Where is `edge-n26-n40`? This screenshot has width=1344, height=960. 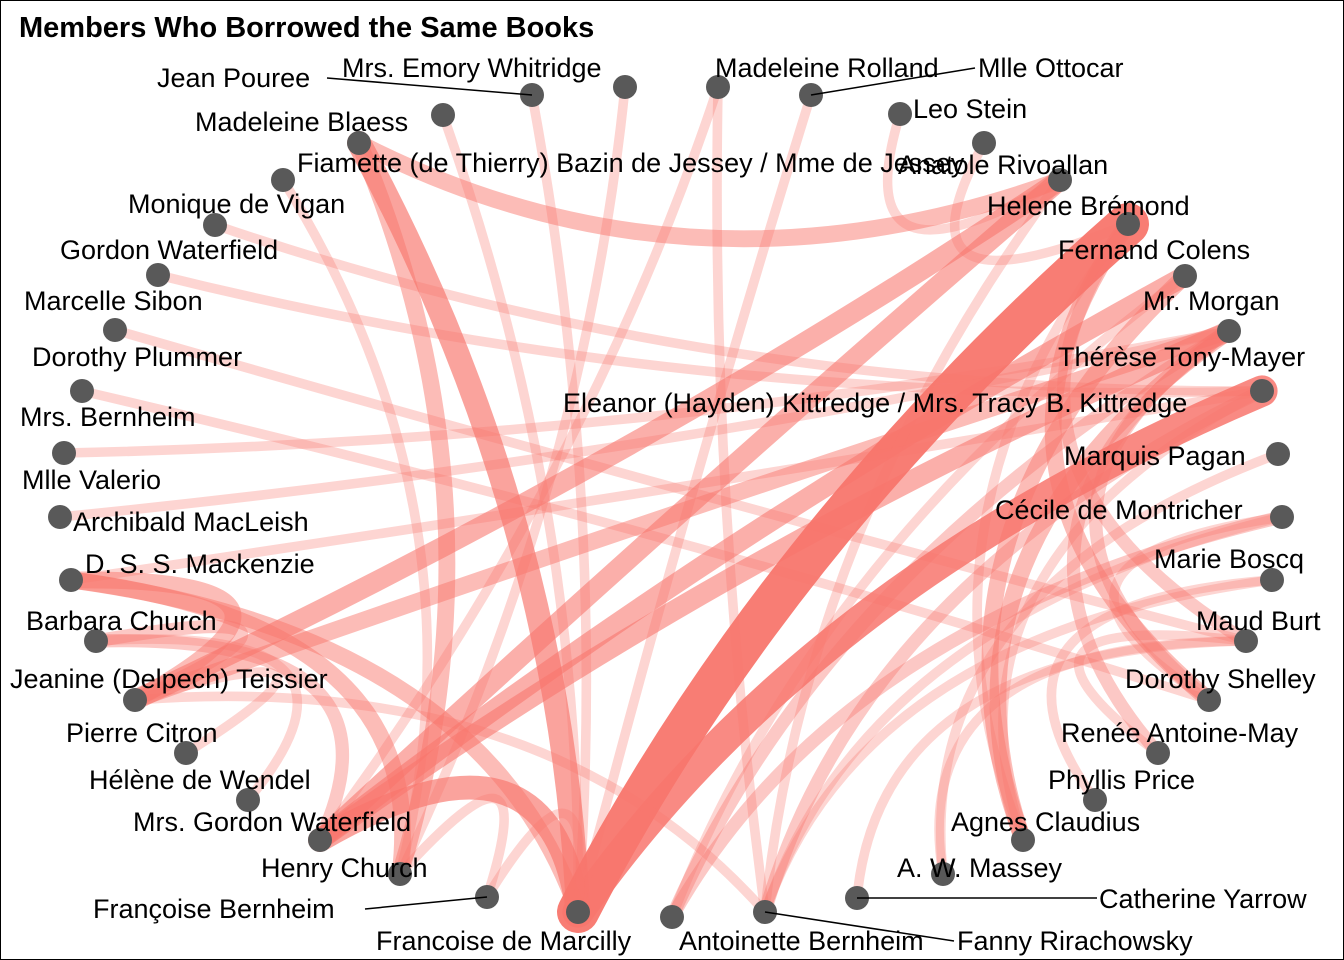
edge-n26-n40 is located at coordinates (450, 804).